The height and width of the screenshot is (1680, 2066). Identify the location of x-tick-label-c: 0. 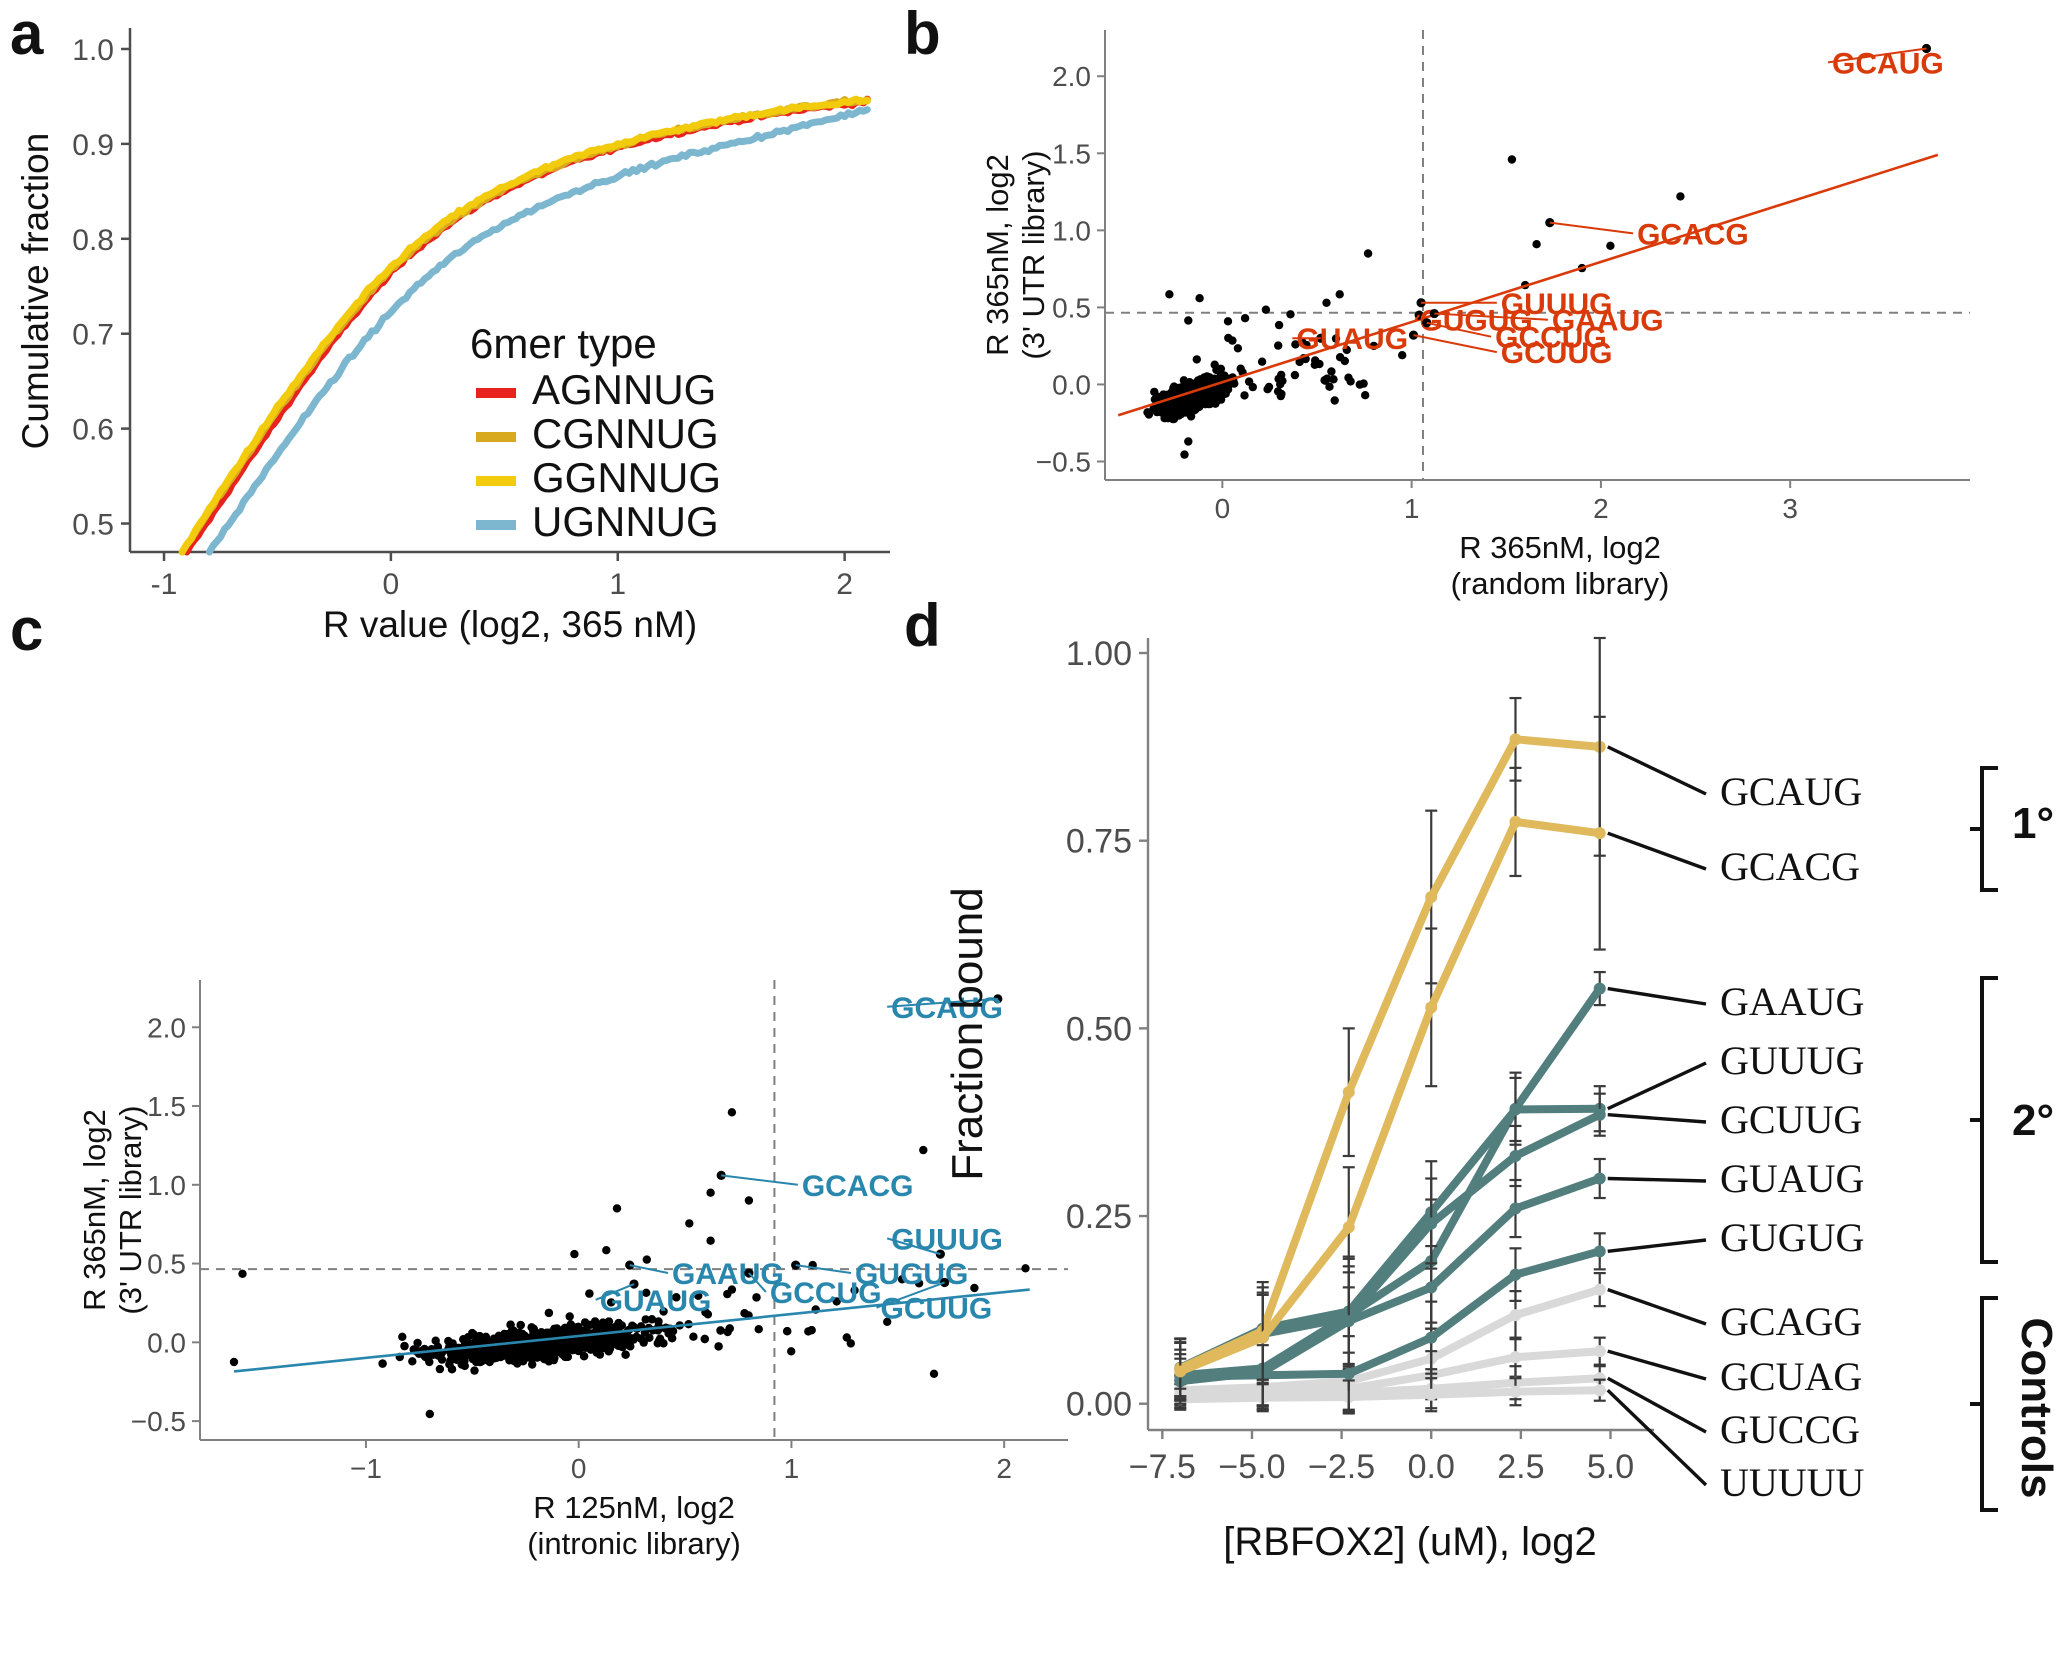
(579, 1468).